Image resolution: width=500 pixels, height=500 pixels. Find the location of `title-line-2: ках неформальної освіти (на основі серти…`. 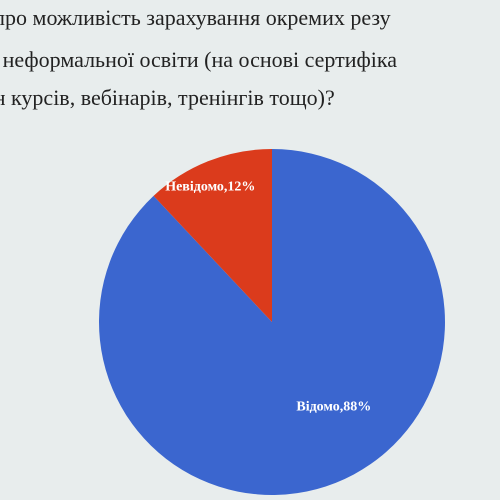

title-line-2: ках неформальної освіти (на основі серти… is located at coordinates (199, 59).